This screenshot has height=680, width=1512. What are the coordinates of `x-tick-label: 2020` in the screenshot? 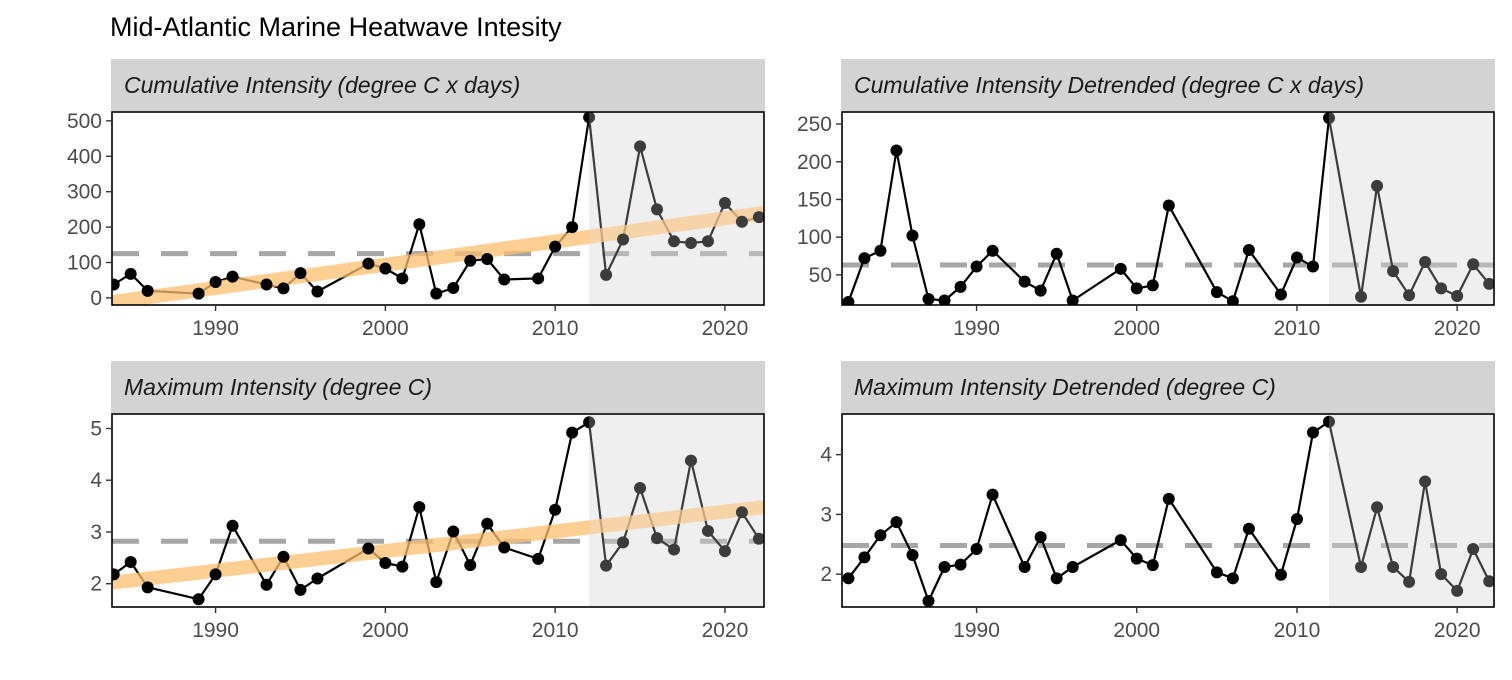 It's located at (1457, 630).